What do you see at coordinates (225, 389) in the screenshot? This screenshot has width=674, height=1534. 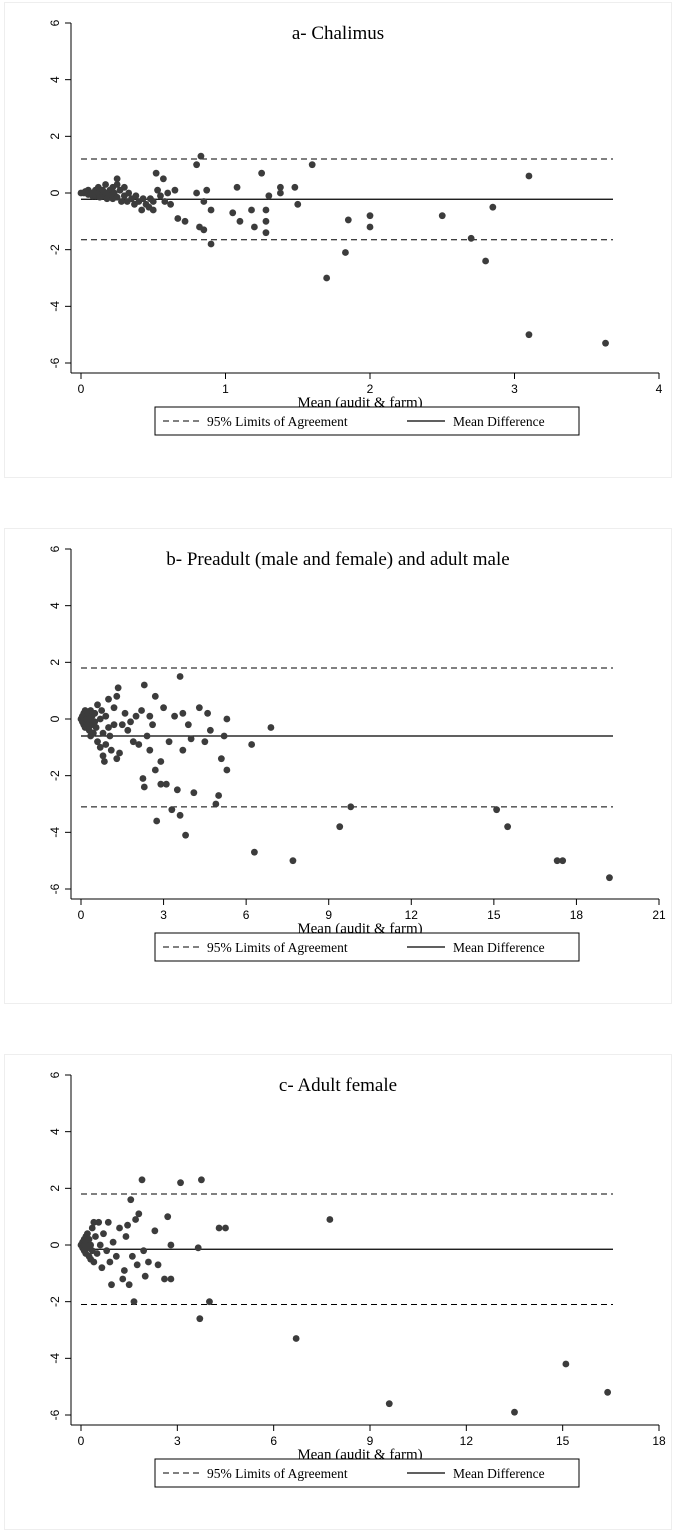 I see `x-tick-label: 1` at bounding box center [225, 389].